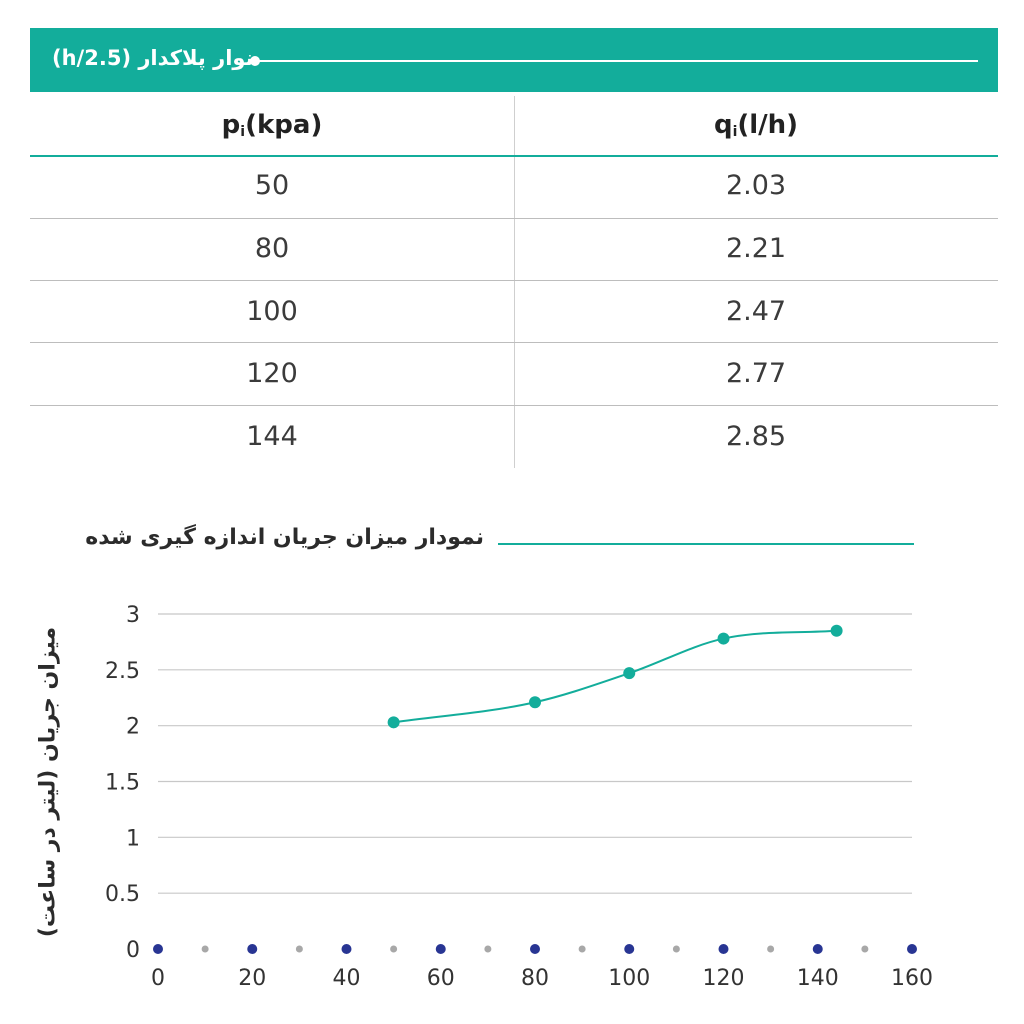 This screenshot has height=1024, width=1024. What do you see at coordinates (133, 950) in the screenshot?
I see `y-tick-label: 0` at bounding box center [133, 950].